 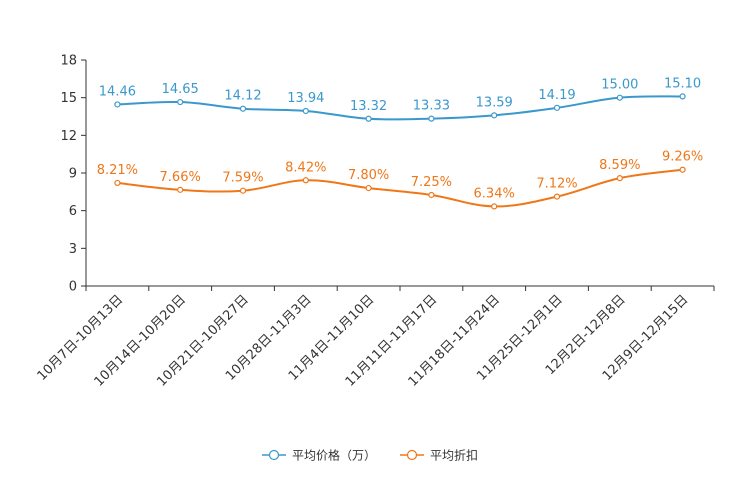 What do you see at coordinates (242, 96) in the screenshot?
I see `data-label: 14.12` at bounding box center [242, 96].